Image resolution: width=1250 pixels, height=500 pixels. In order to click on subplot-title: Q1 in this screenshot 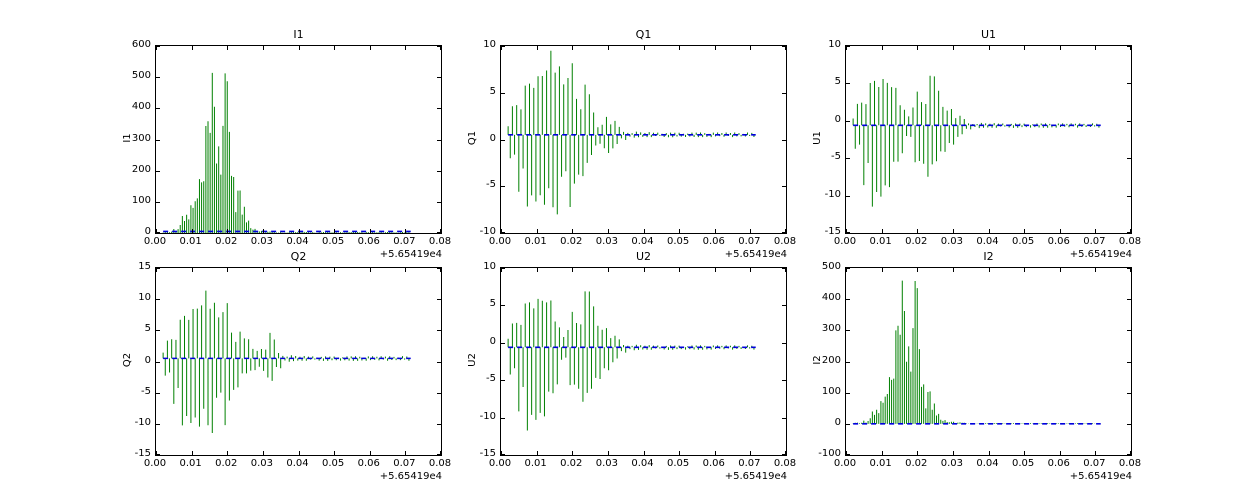, I will do `click(643, 34)`.